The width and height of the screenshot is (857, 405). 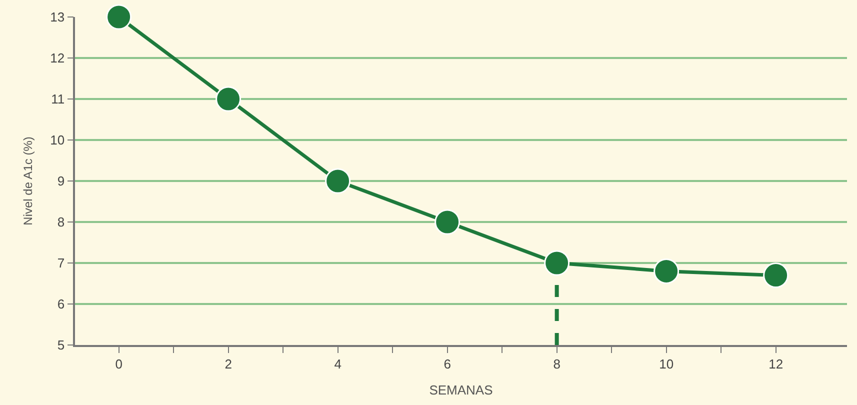 I want to click on y-tick-label: 9, so click(x=61, y=181).